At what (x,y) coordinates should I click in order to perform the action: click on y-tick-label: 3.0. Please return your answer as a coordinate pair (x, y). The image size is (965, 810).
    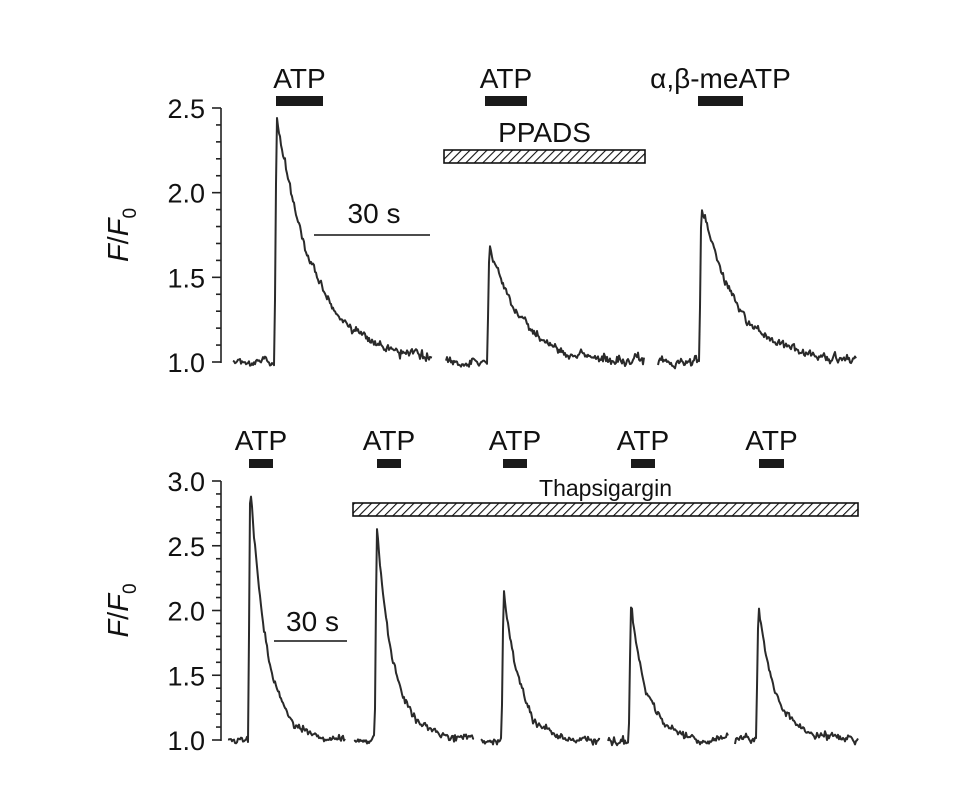
    Looking at the image, I should click on (186, 482).